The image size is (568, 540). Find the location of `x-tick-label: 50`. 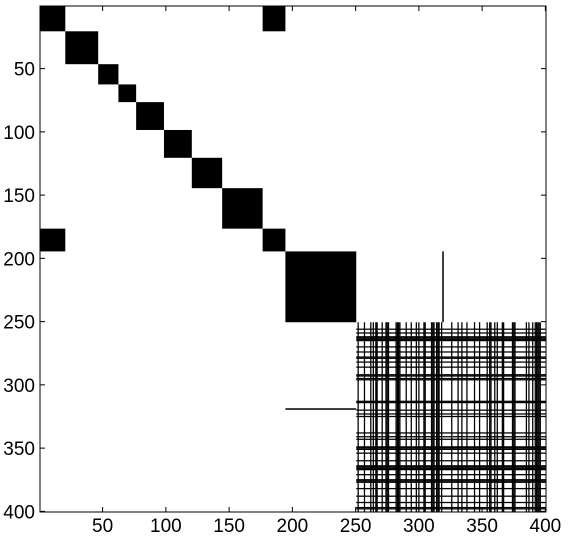

x-tick-label: 50 is located at coordinates (102, 526).